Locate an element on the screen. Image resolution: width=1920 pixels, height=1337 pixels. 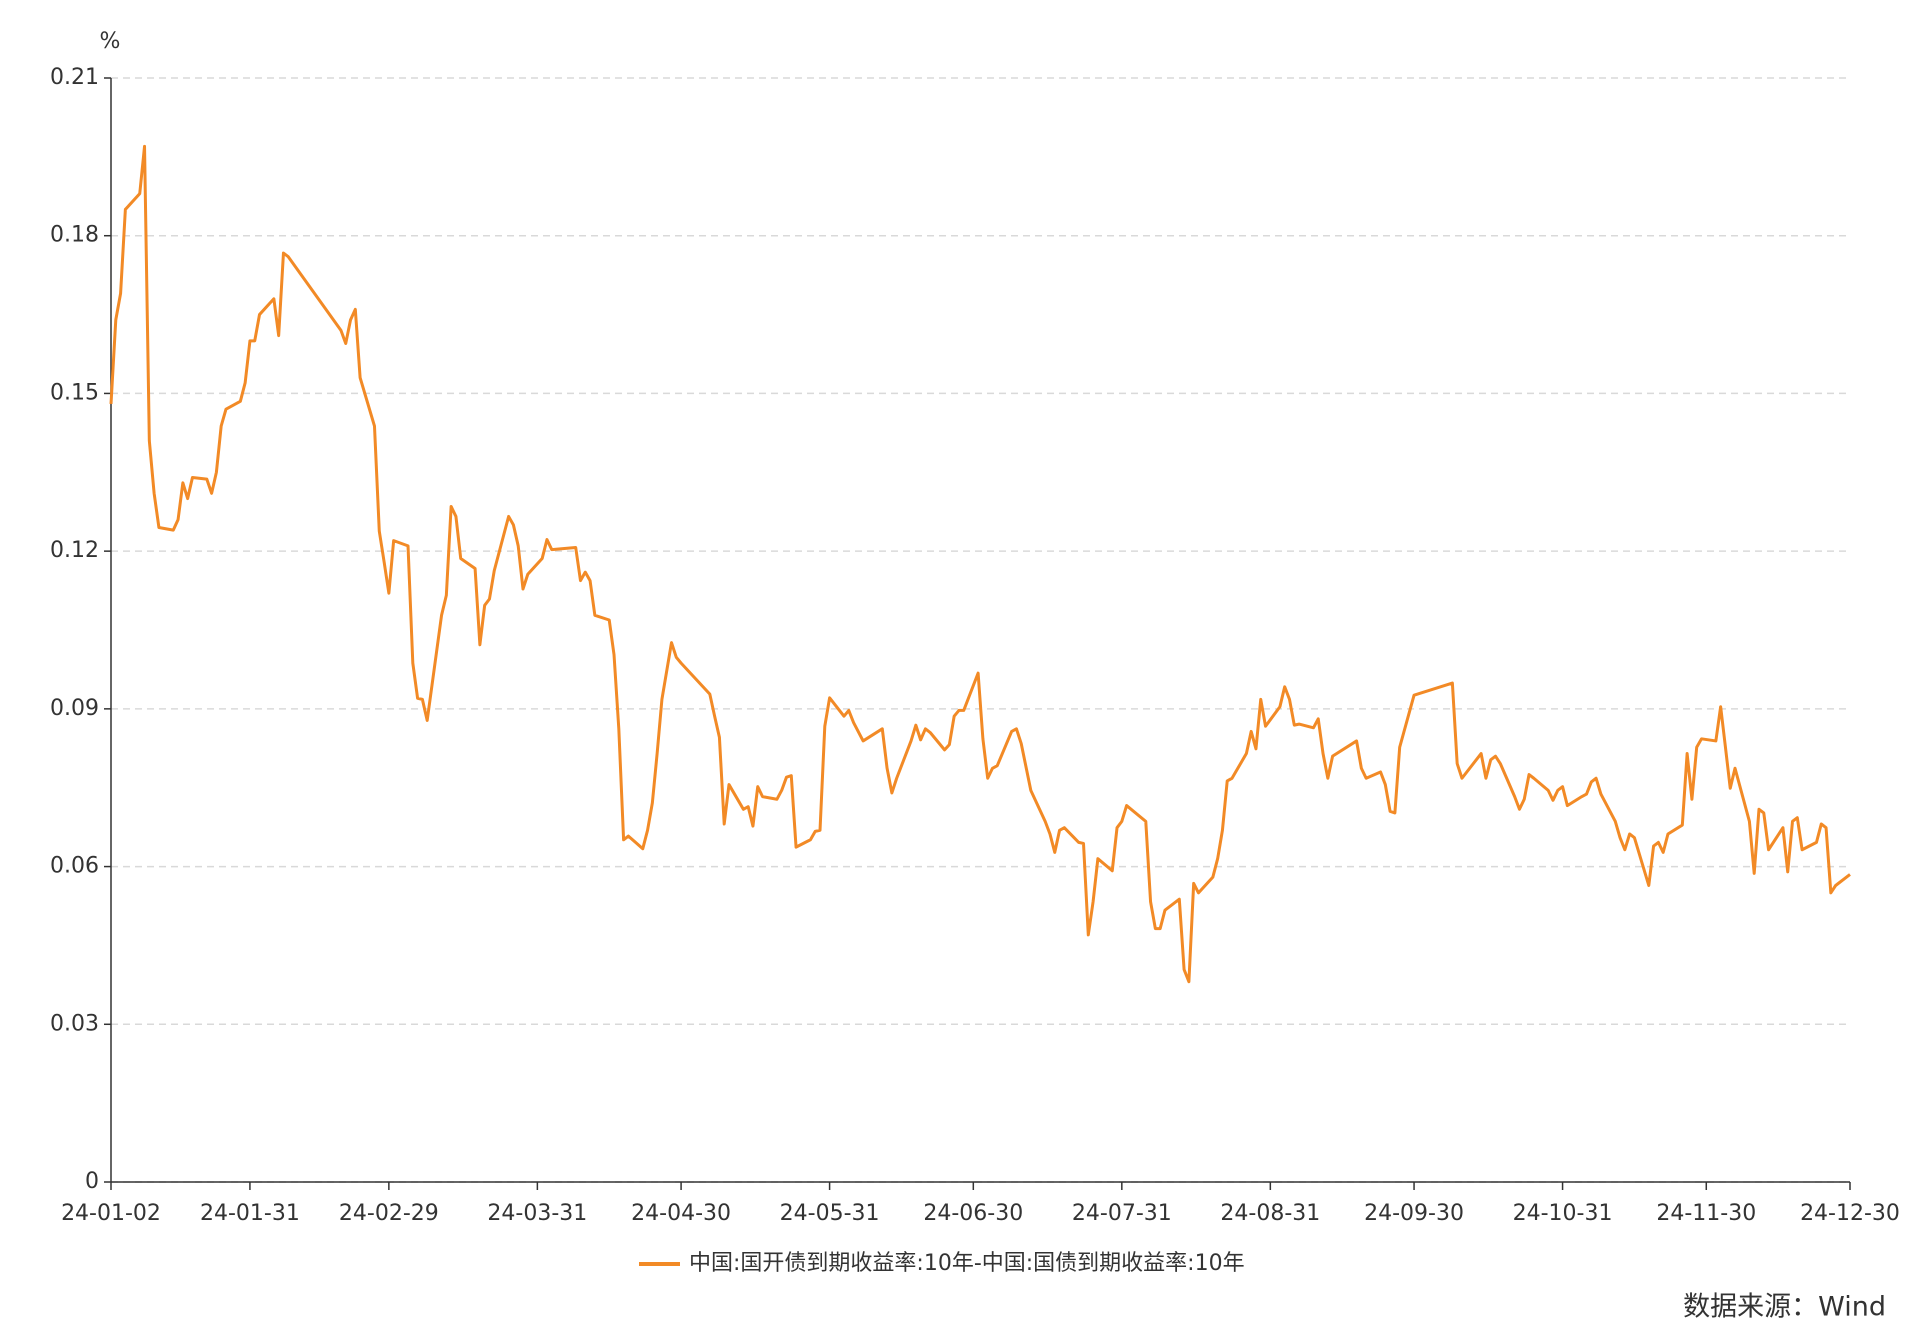
legend-label: 中国:国开债到期收益率:10年-中国:国债到期收益率:10年 is located at coordinates (967, 1263).